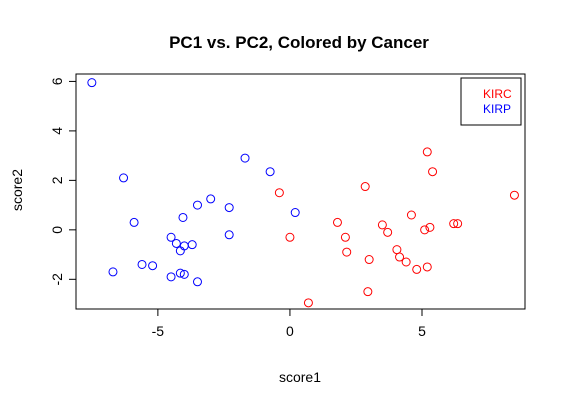 This screenshot has width=561, height=405. Describe the element at coordinates (290, 331) in the screenshot. I see `x-tick-label: 0` at that location.